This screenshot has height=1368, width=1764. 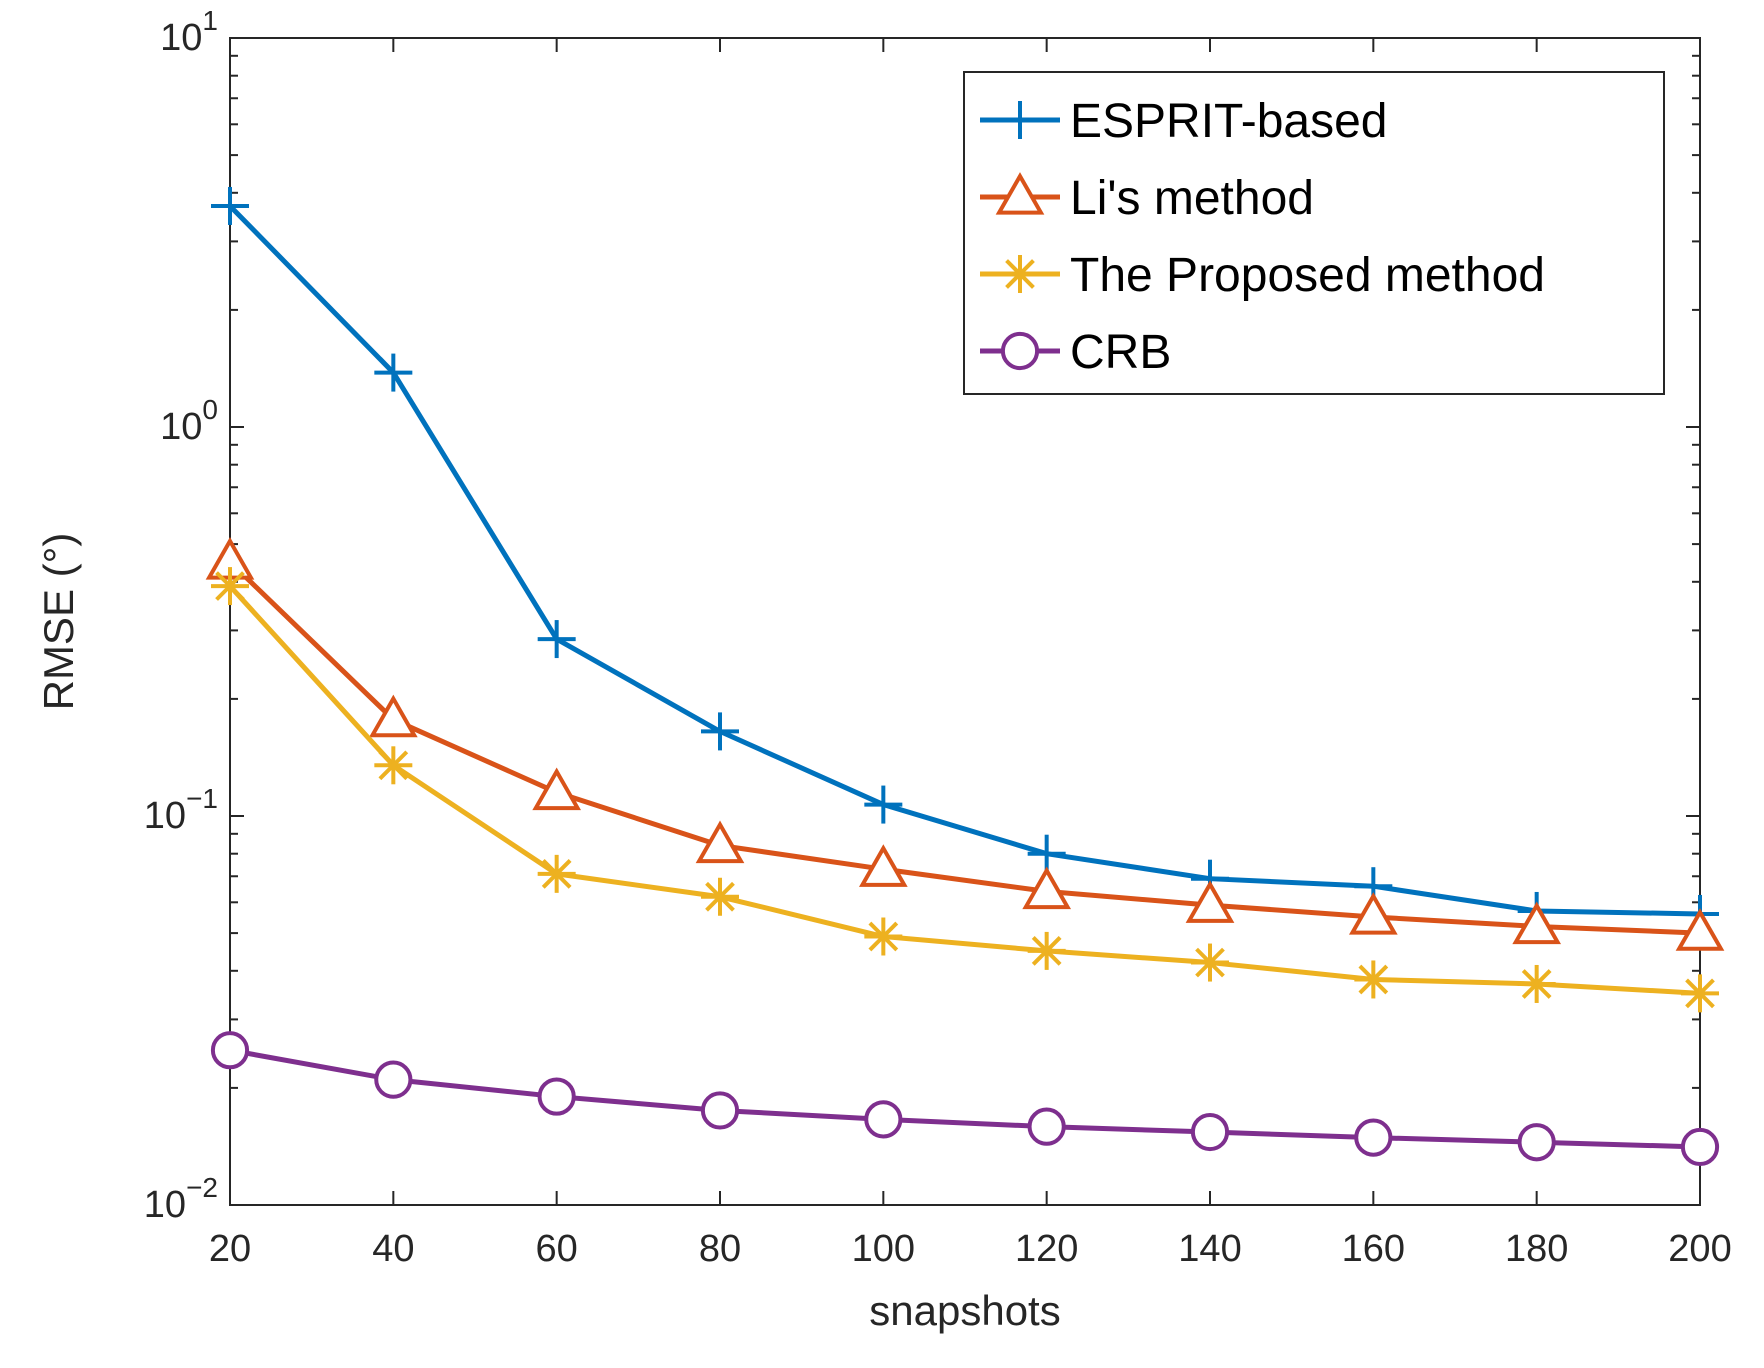 I want to click on y-tick-label: 10⁻², so click(x=181, y=1199).